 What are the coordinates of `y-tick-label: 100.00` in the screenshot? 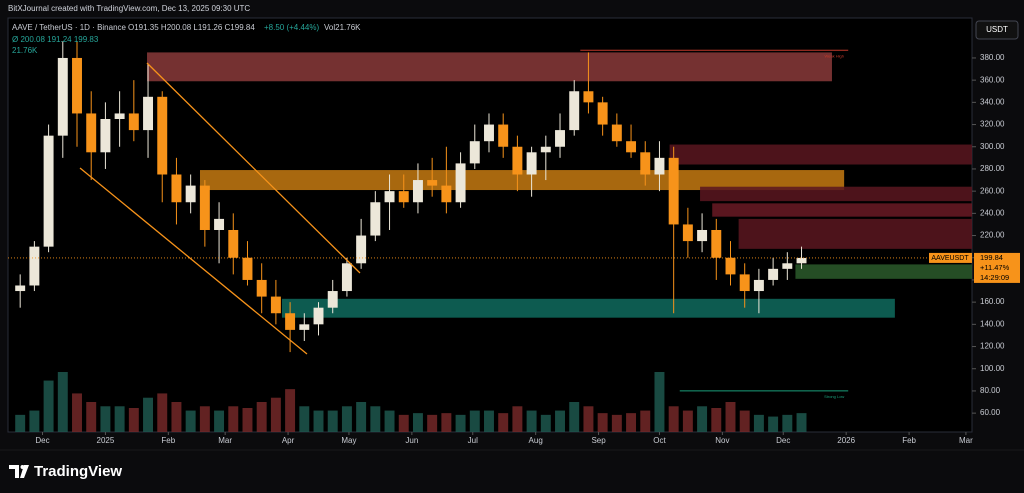 It's located at (992, 368).